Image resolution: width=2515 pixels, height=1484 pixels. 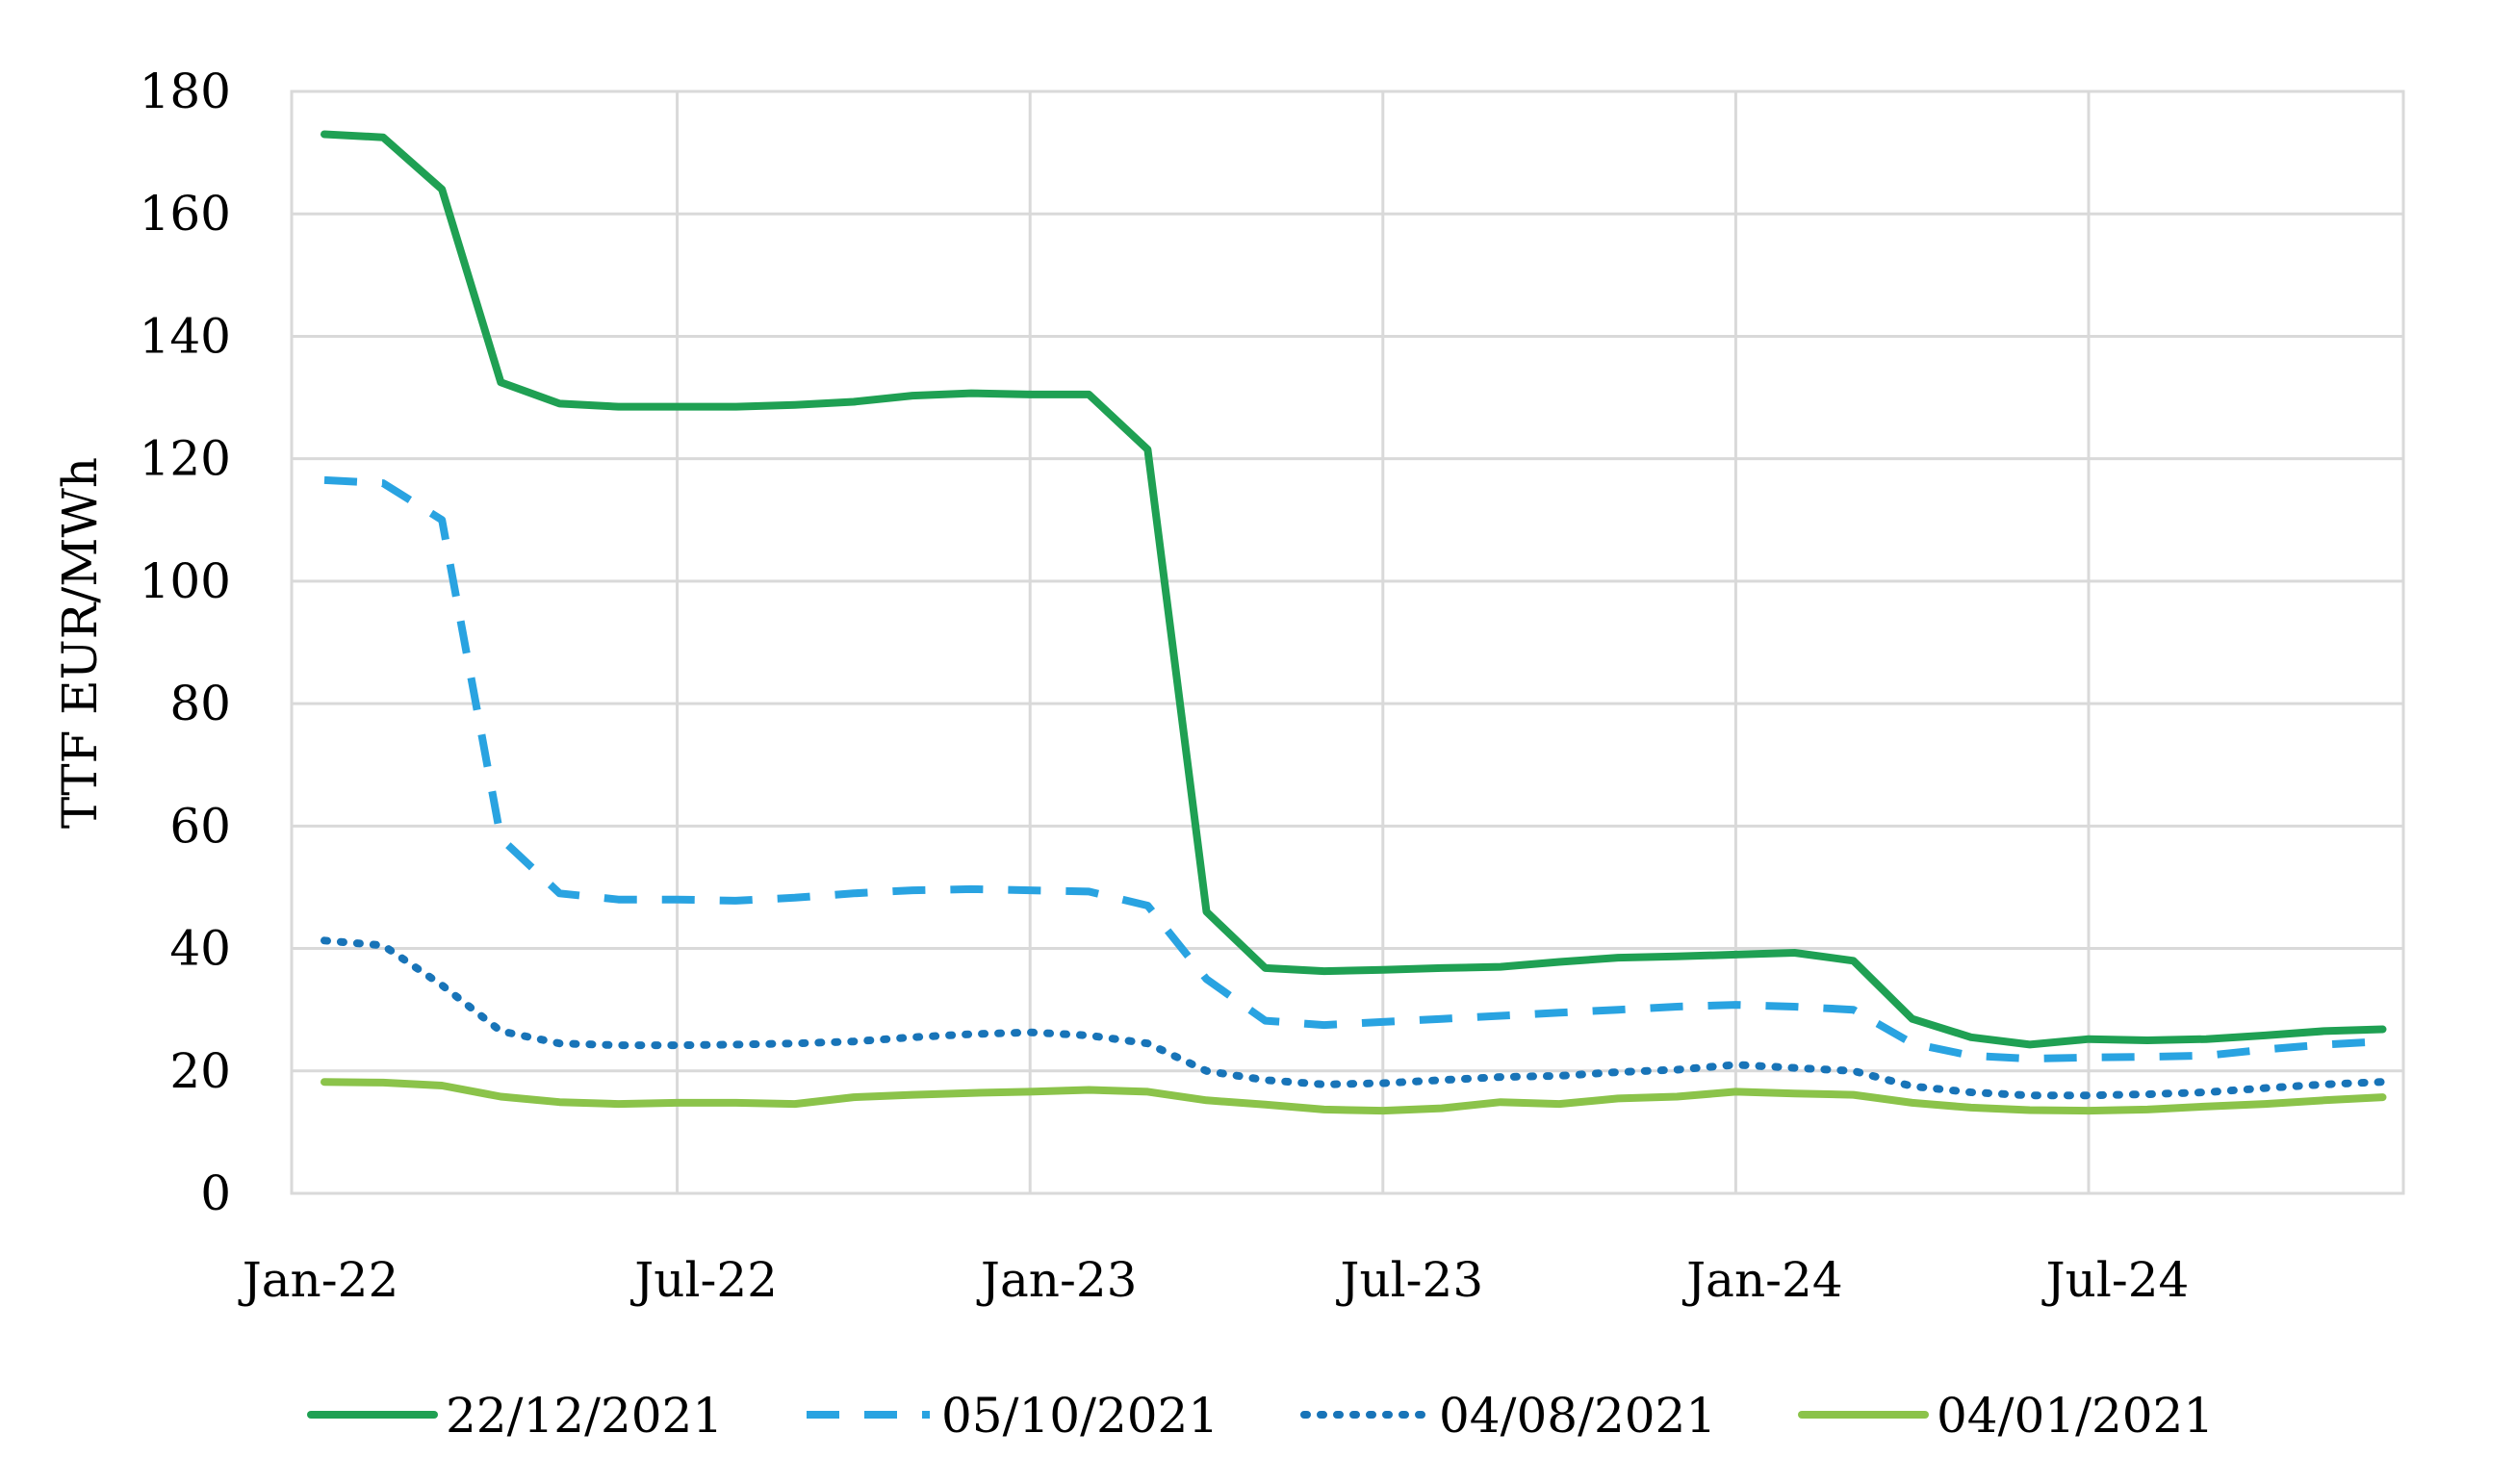 I want to click on y-tick-label: 100, so click(x=186, y=581).